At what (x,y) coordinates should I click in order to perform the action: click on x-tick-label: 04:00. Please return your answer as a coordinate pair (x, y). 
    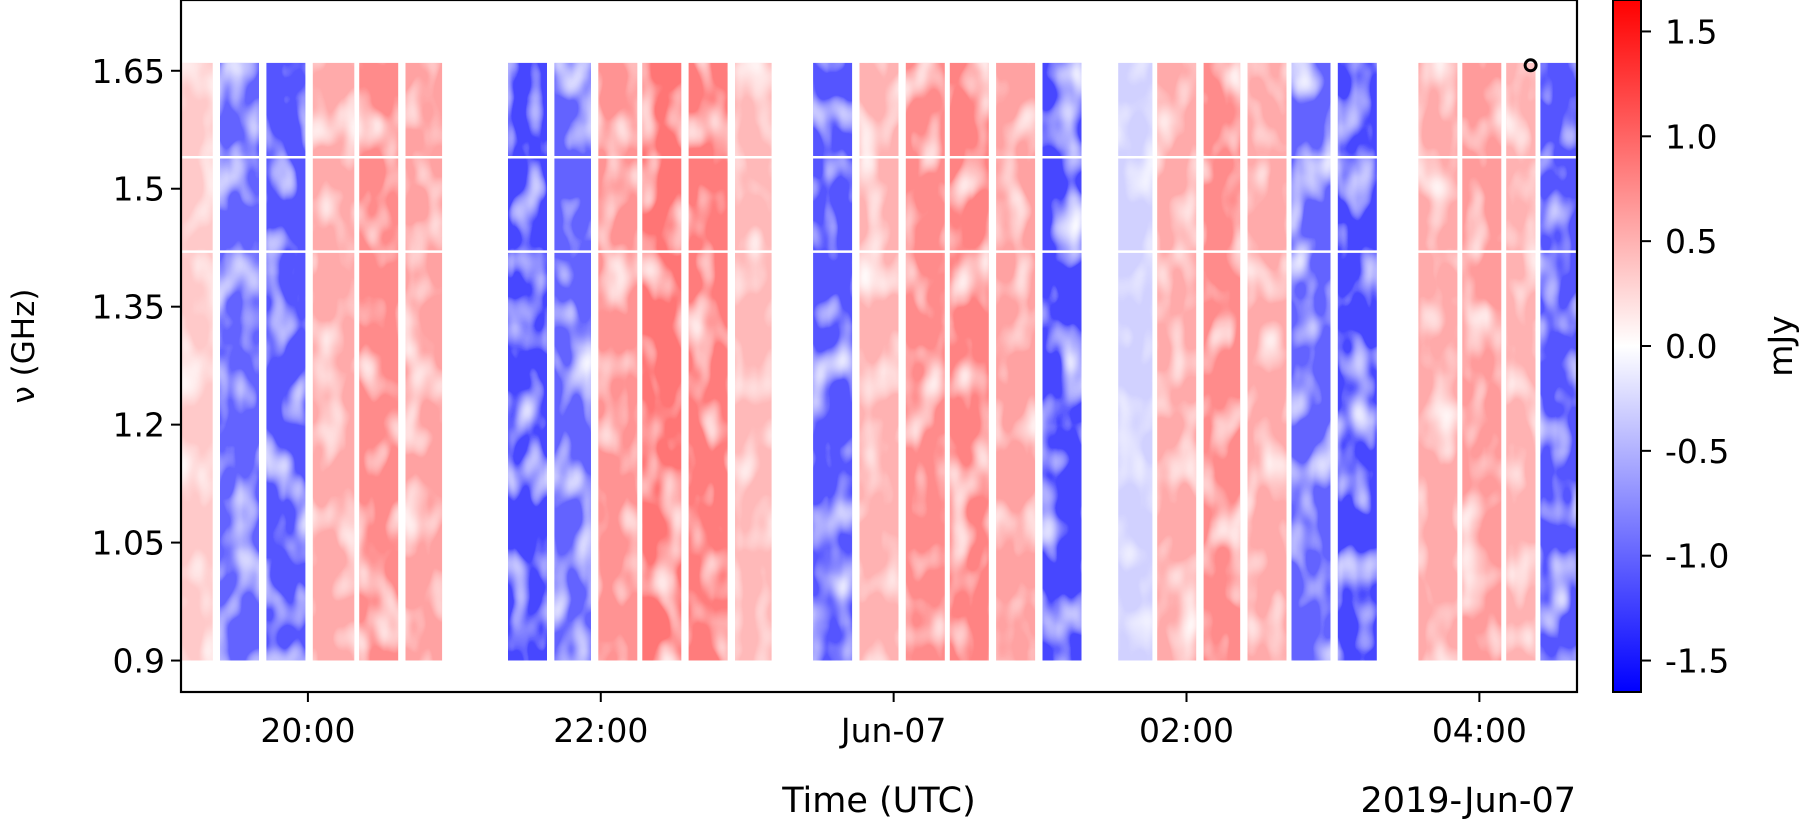
    Looking at the image, I should click on (1479, 730).